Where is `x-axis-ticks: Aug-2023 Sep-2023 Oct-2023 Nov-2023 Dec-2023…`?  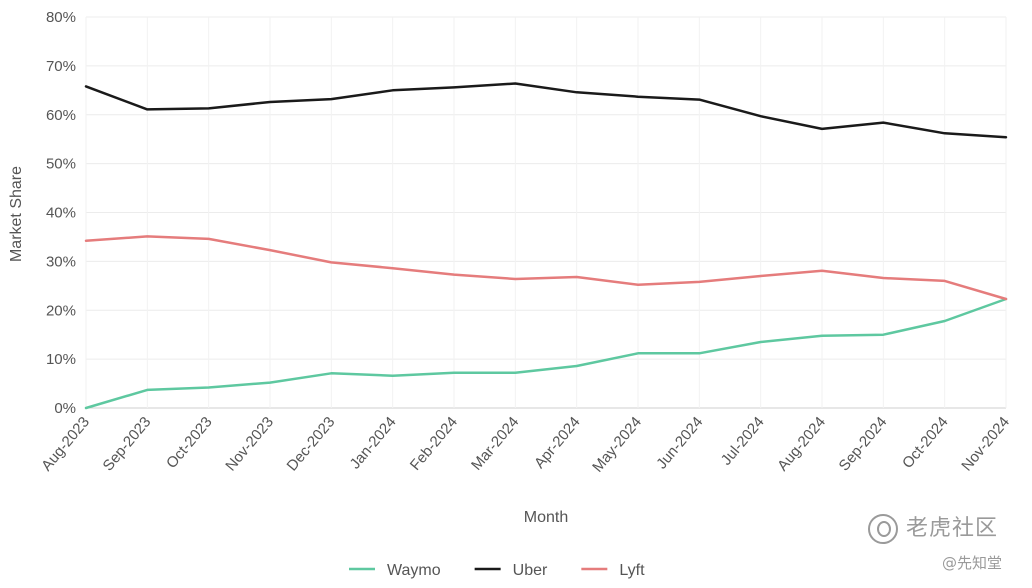 x-axis-ticks: Aug-2023 Sep-2023 Oct-2023 Nov-2023 Dec-2023… is located at coordinates (525, 445).